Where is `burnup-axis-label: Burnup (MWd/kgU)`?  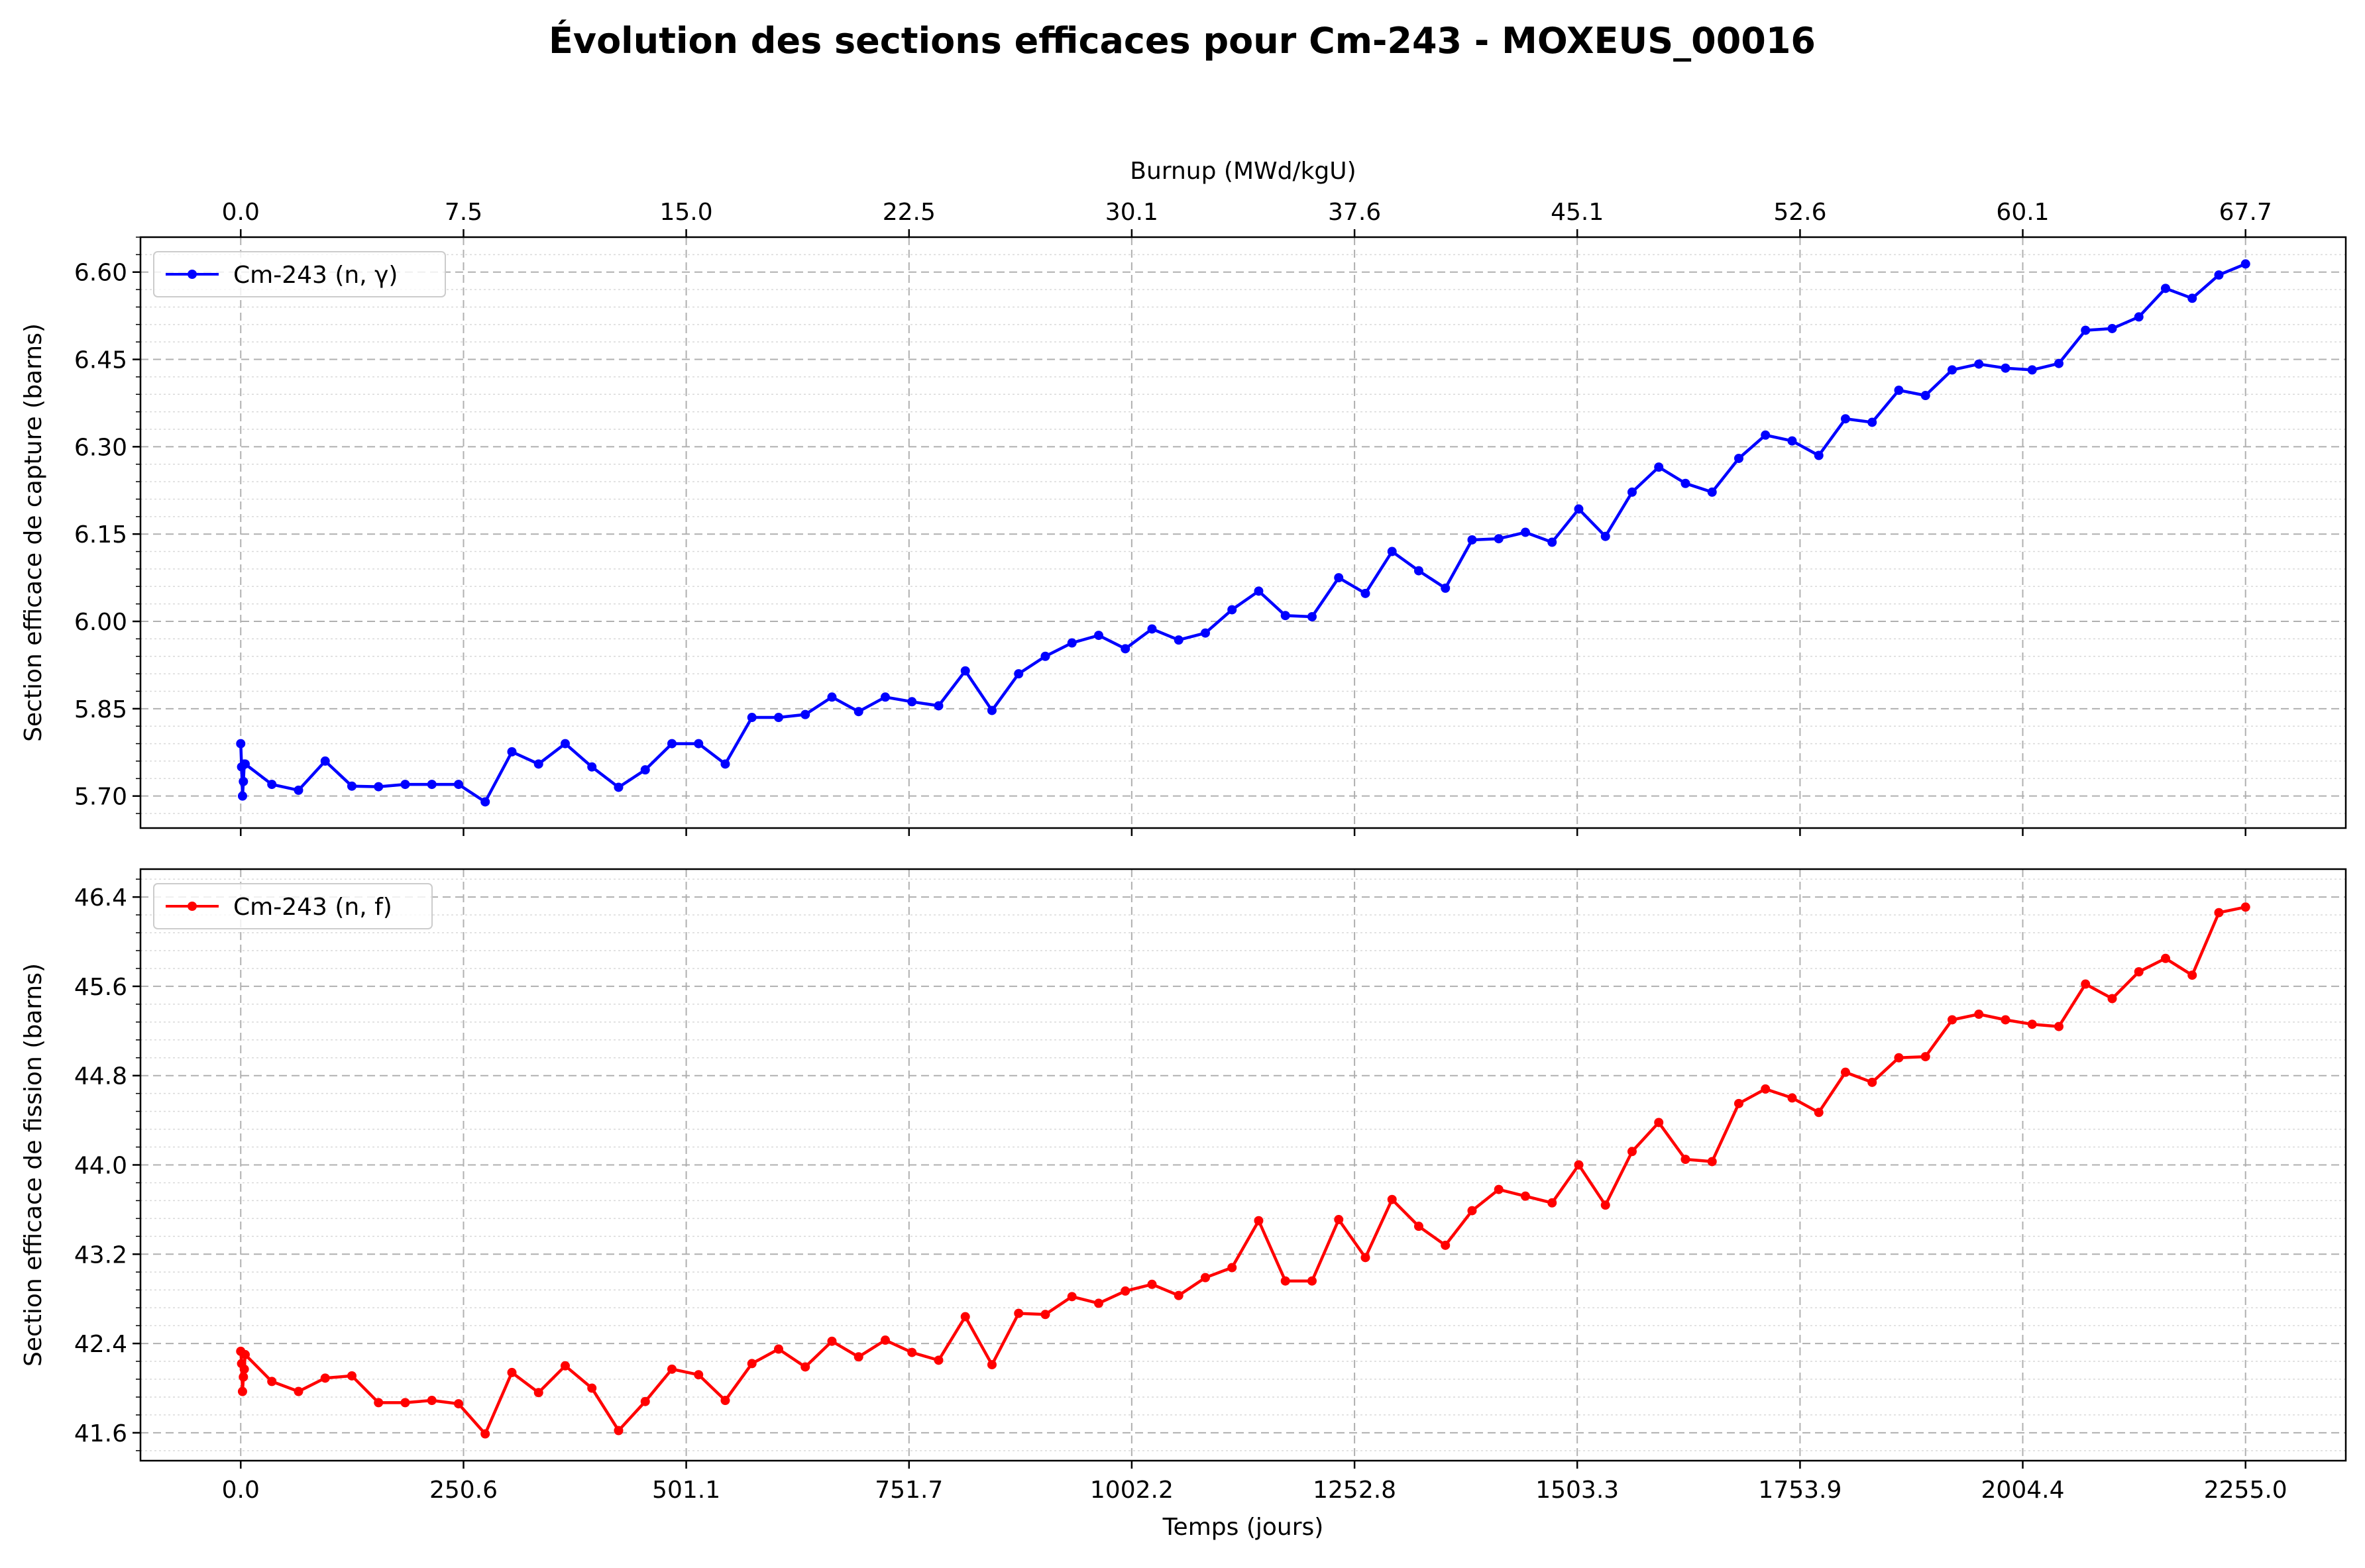 burnup-axis-label: Burnup (MWd/kgU) is located at coordinates (1243, 171).